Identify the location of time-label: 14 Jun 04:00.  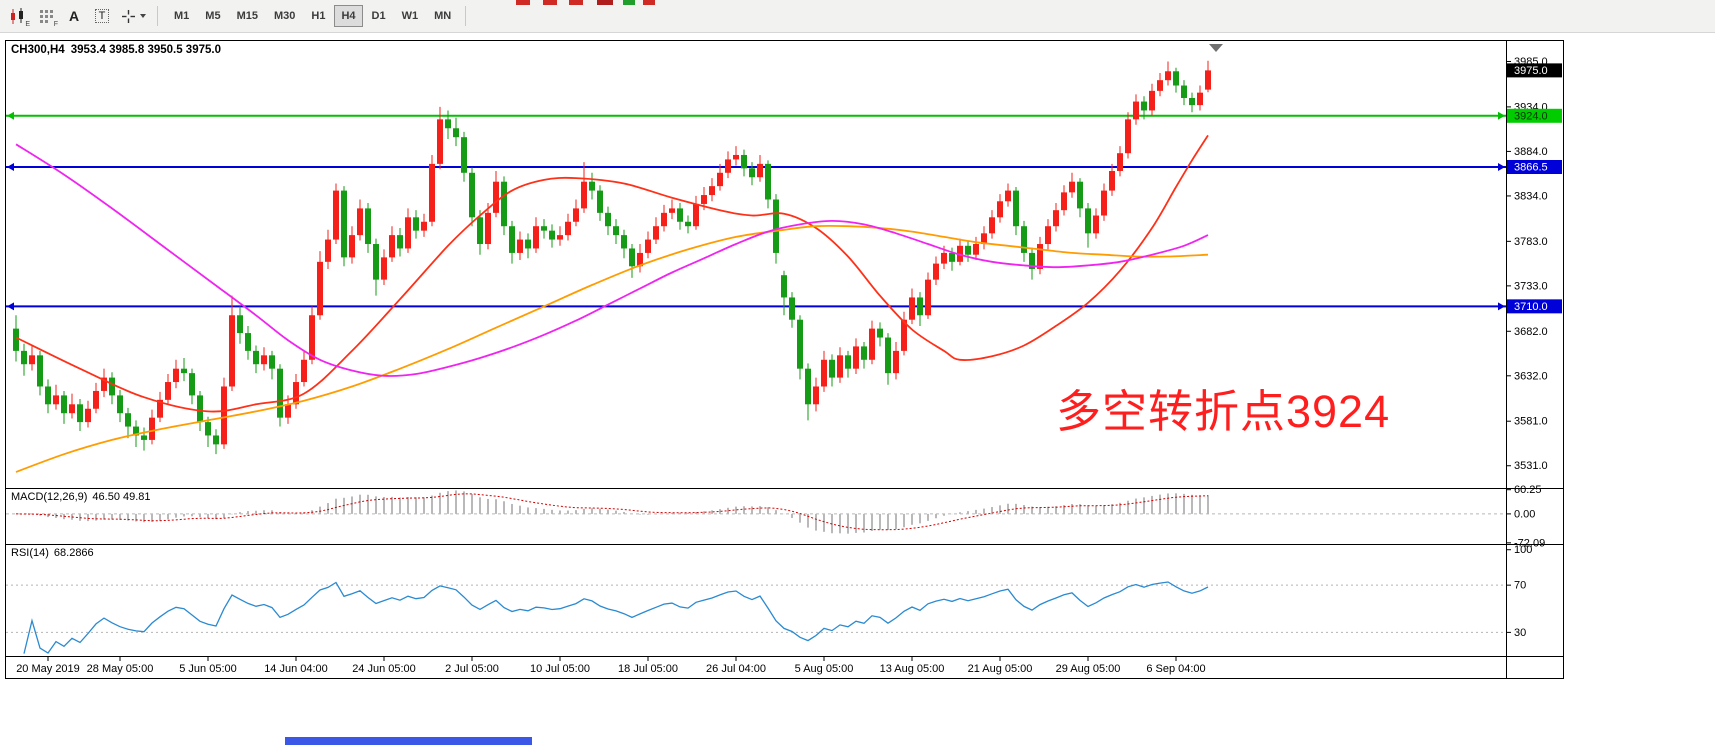
(296, 669).